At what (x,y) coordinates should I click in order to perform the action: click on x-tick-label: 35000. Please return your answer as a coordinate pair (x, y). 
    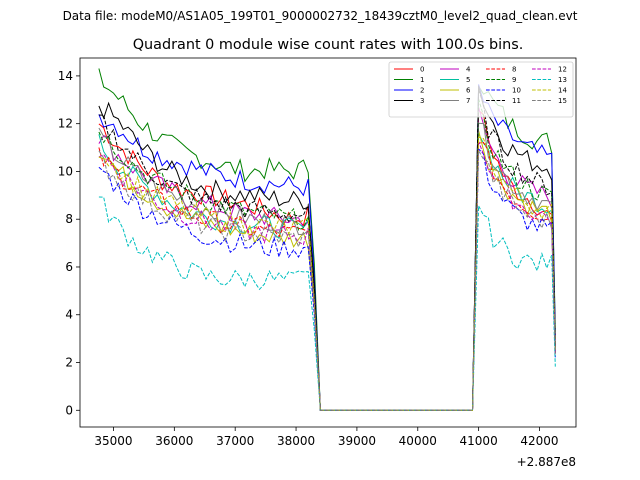
    Looking at the image, I should click on (113, 441).